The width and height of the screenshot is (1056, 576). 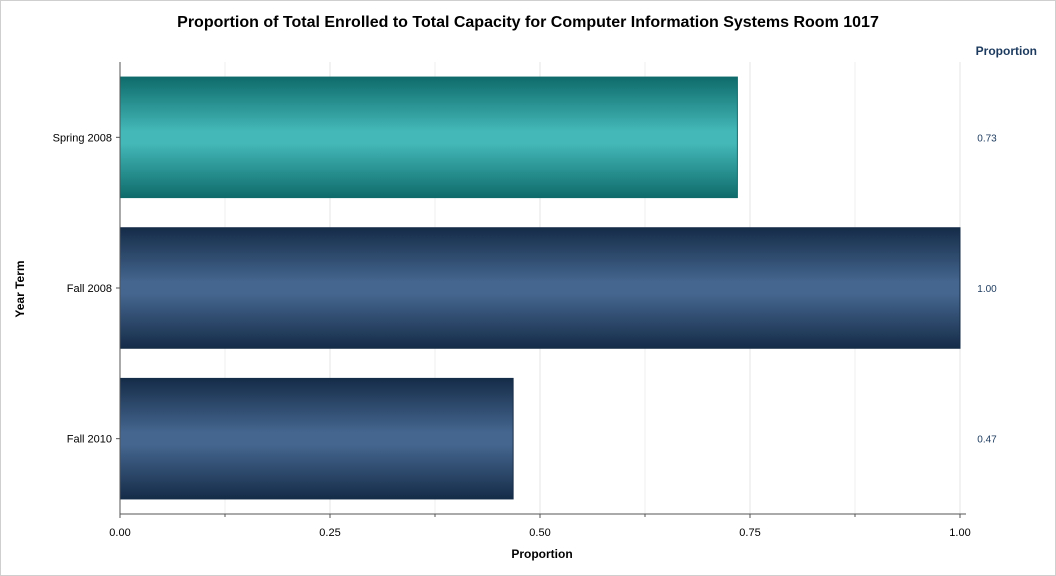 What do you see at coordinates (987, 138) in the screenshot?
I see `value-label: 0.73` at bounding box center [987, 138].